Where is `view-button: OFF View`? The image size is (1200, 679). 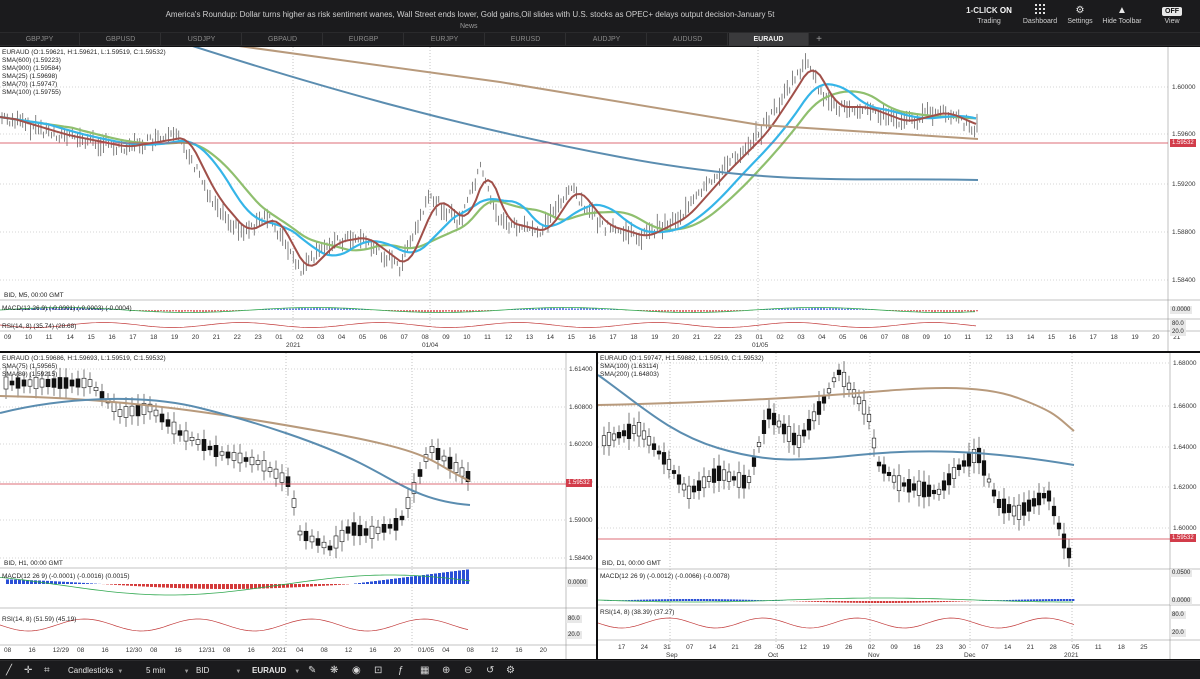
view-button: OFF View is located at coordinates (1172, 18).